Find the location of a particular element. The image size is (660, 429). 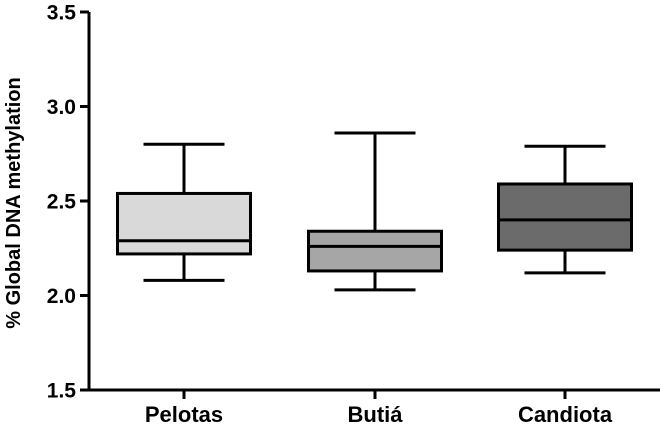

box-butia is located at coordinates (375, 211).